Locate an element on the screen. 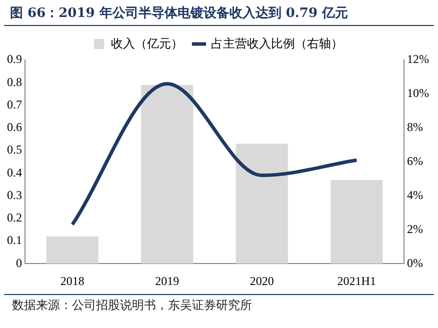  x-tick-label: 2018 is located at coordinates (72, 281).